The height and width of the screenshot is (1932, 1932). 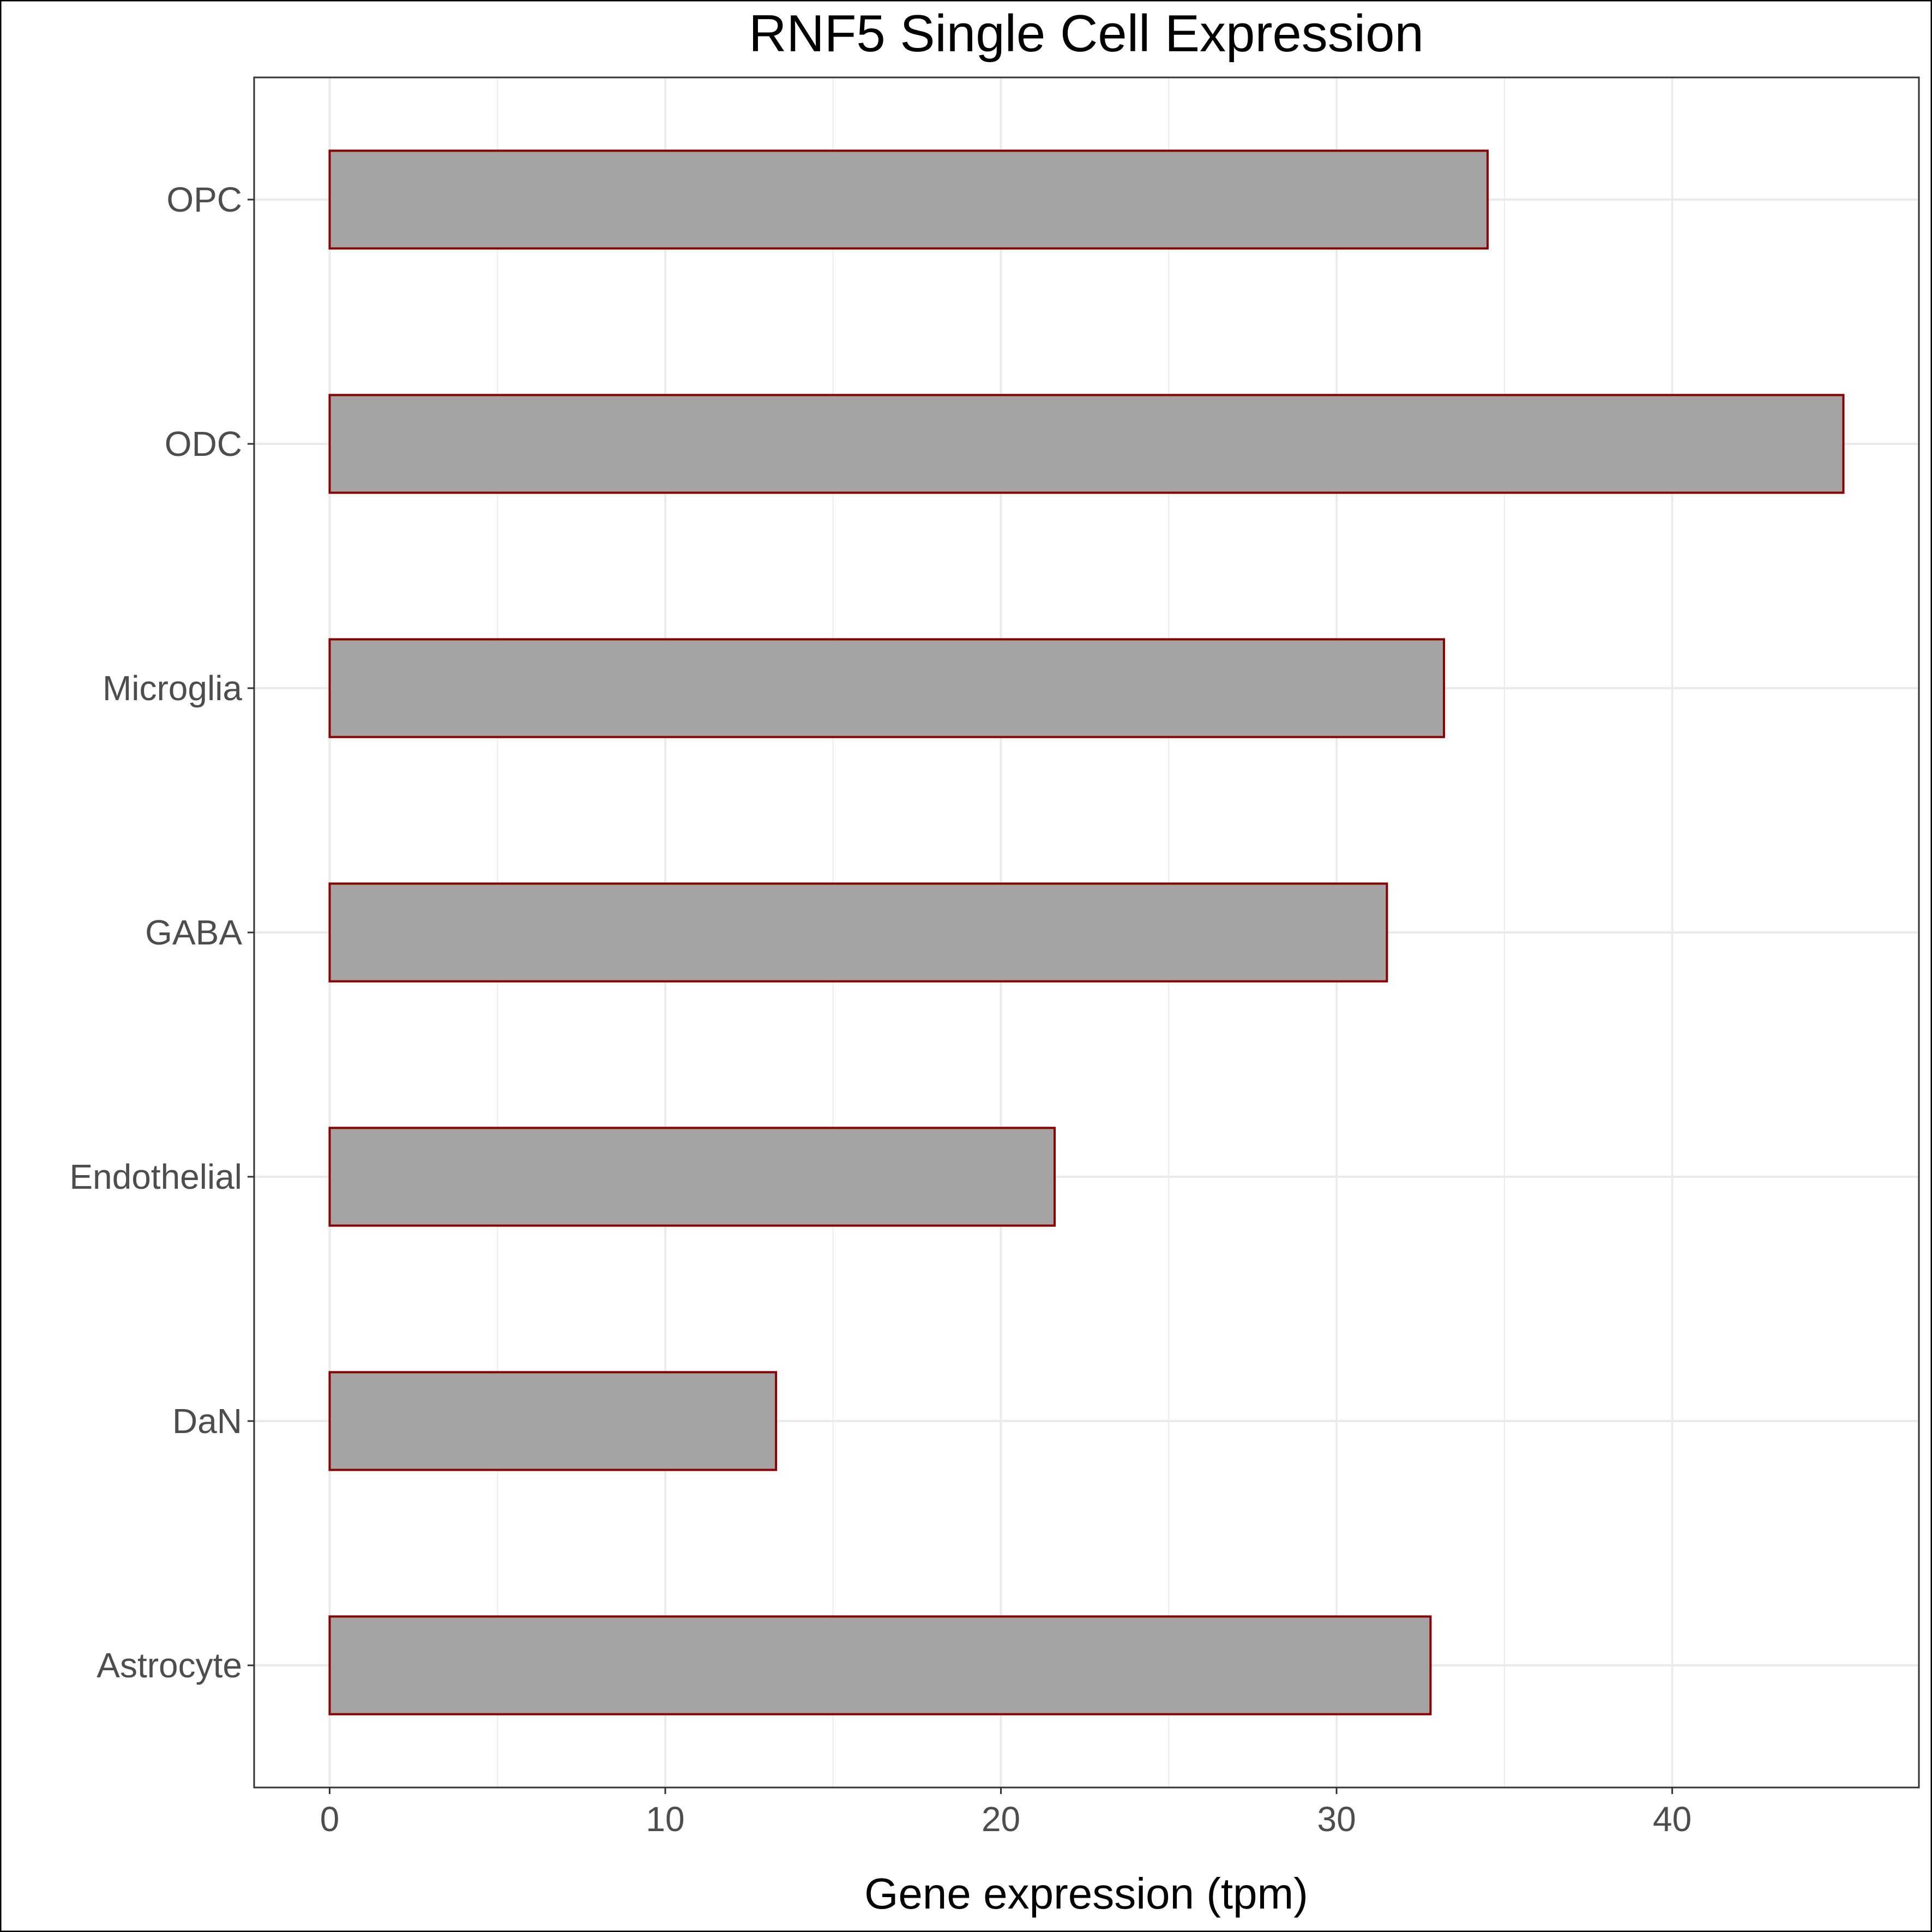 I want to click on y-tick-label: Endothelial, so click(x=155, y=1176).